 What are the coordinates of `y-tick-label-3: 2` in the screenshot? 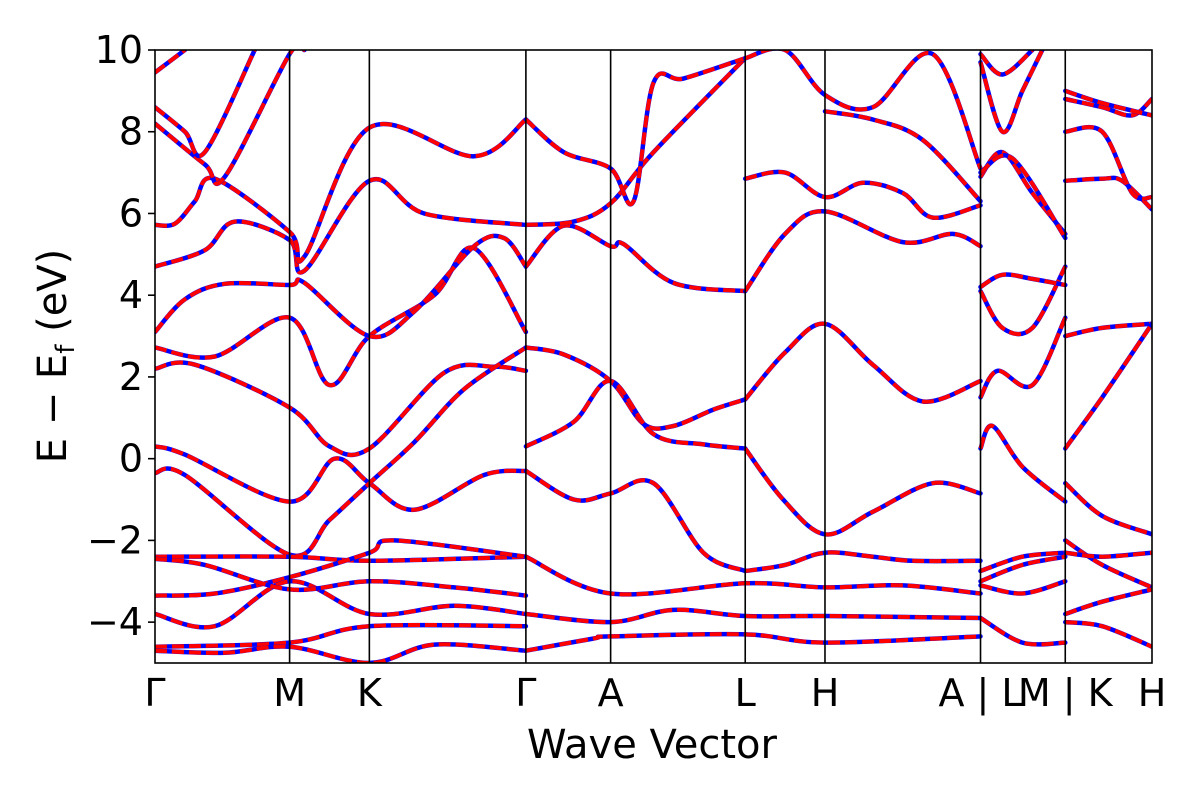 It's located at (131, 377).